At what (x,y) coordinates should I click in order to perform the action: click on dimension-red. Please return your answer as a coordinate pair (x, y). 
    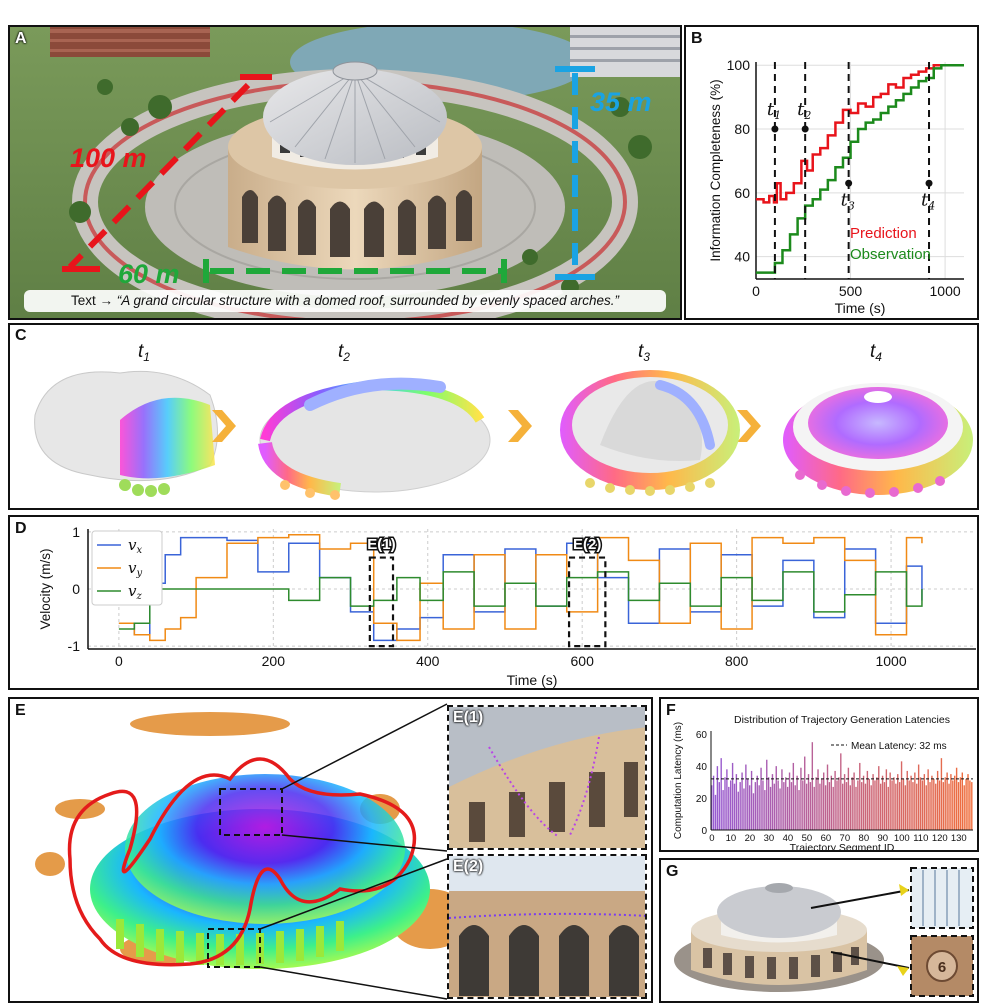
    Looking at the image, I should click on (167, 173).